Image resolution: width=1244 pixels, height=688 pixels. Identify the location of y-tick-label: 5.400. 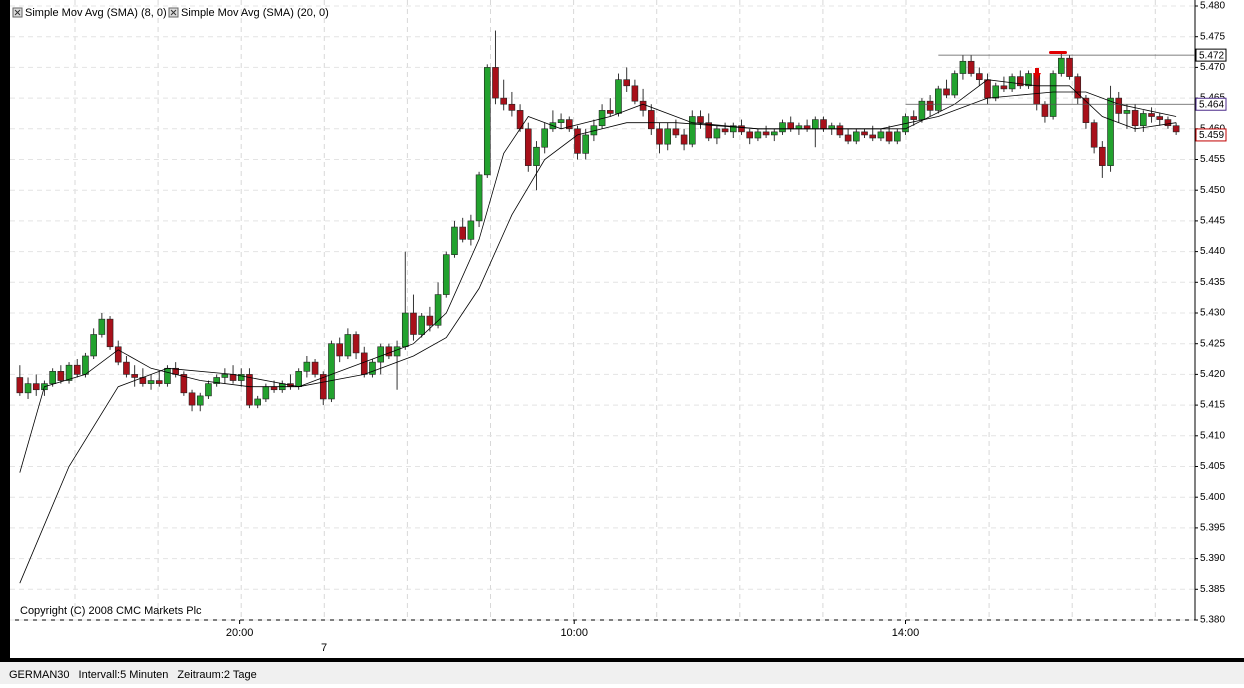
(1212, 497).